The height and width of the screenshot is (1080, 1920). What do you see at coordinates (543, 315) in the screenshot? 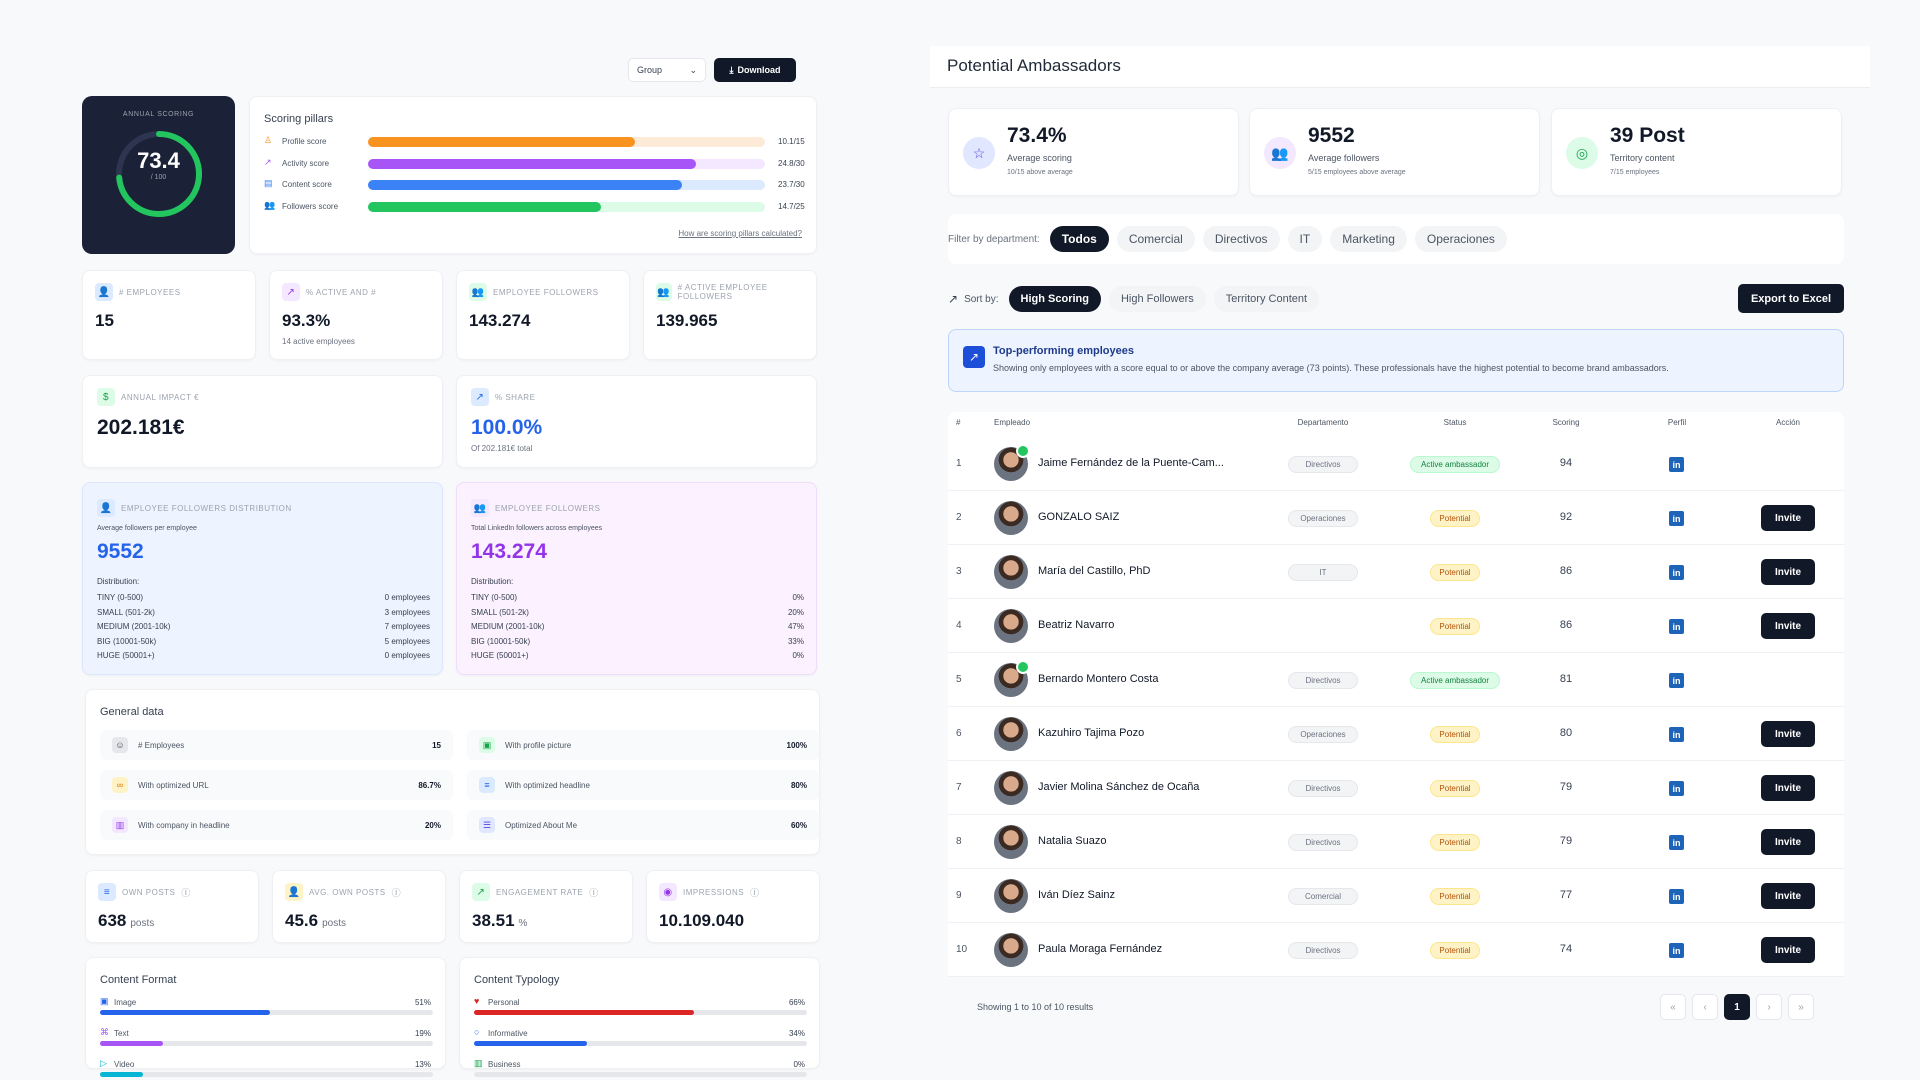
I see `stat-card: 👥 EMPLOYEE FOLLOWERS 143.274` at bounding box center [543, 315].